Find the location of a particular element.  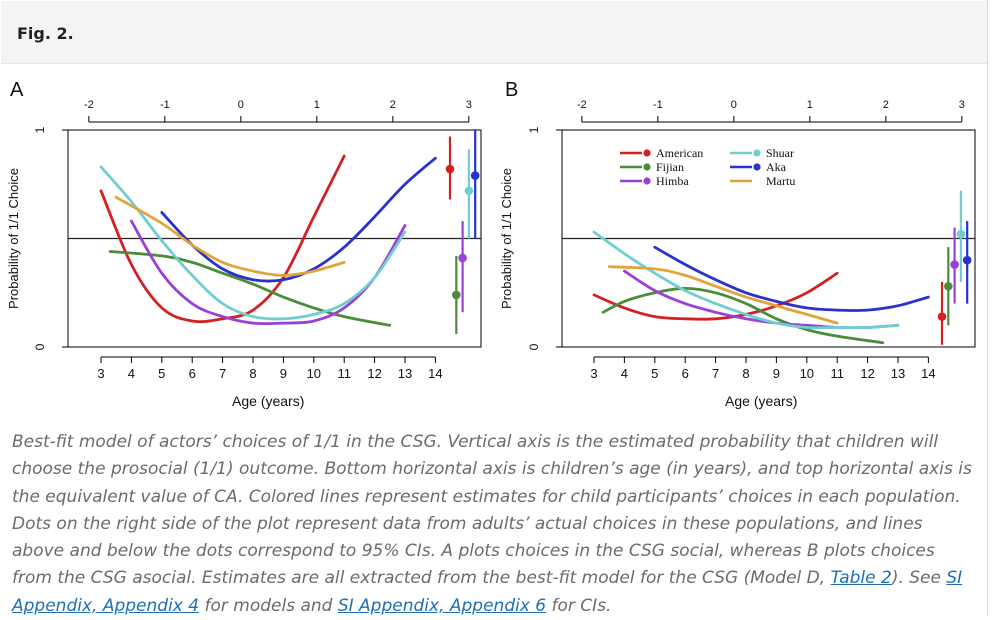

caption-text: for CIs. is located at coordinates (579, 605).